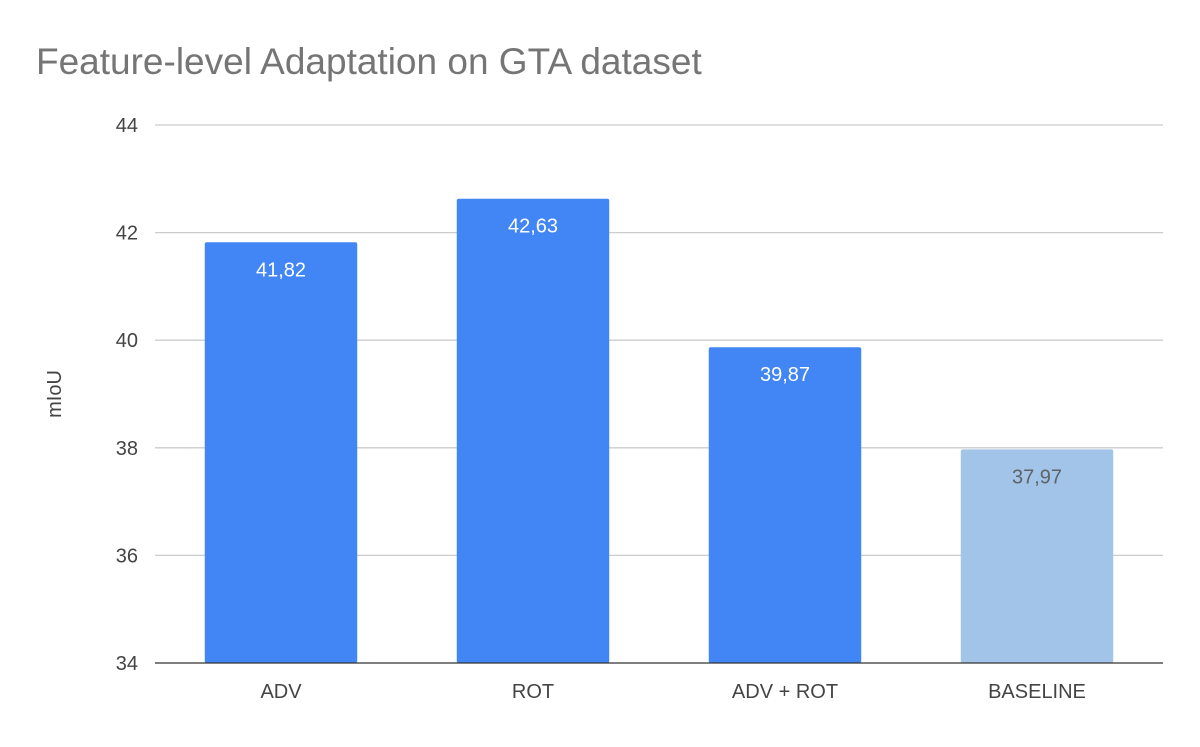  What do you see at coordinates (127, 664) in the screenshot?
I see `y-tick-label: 34` at bounding box center [127, 664].